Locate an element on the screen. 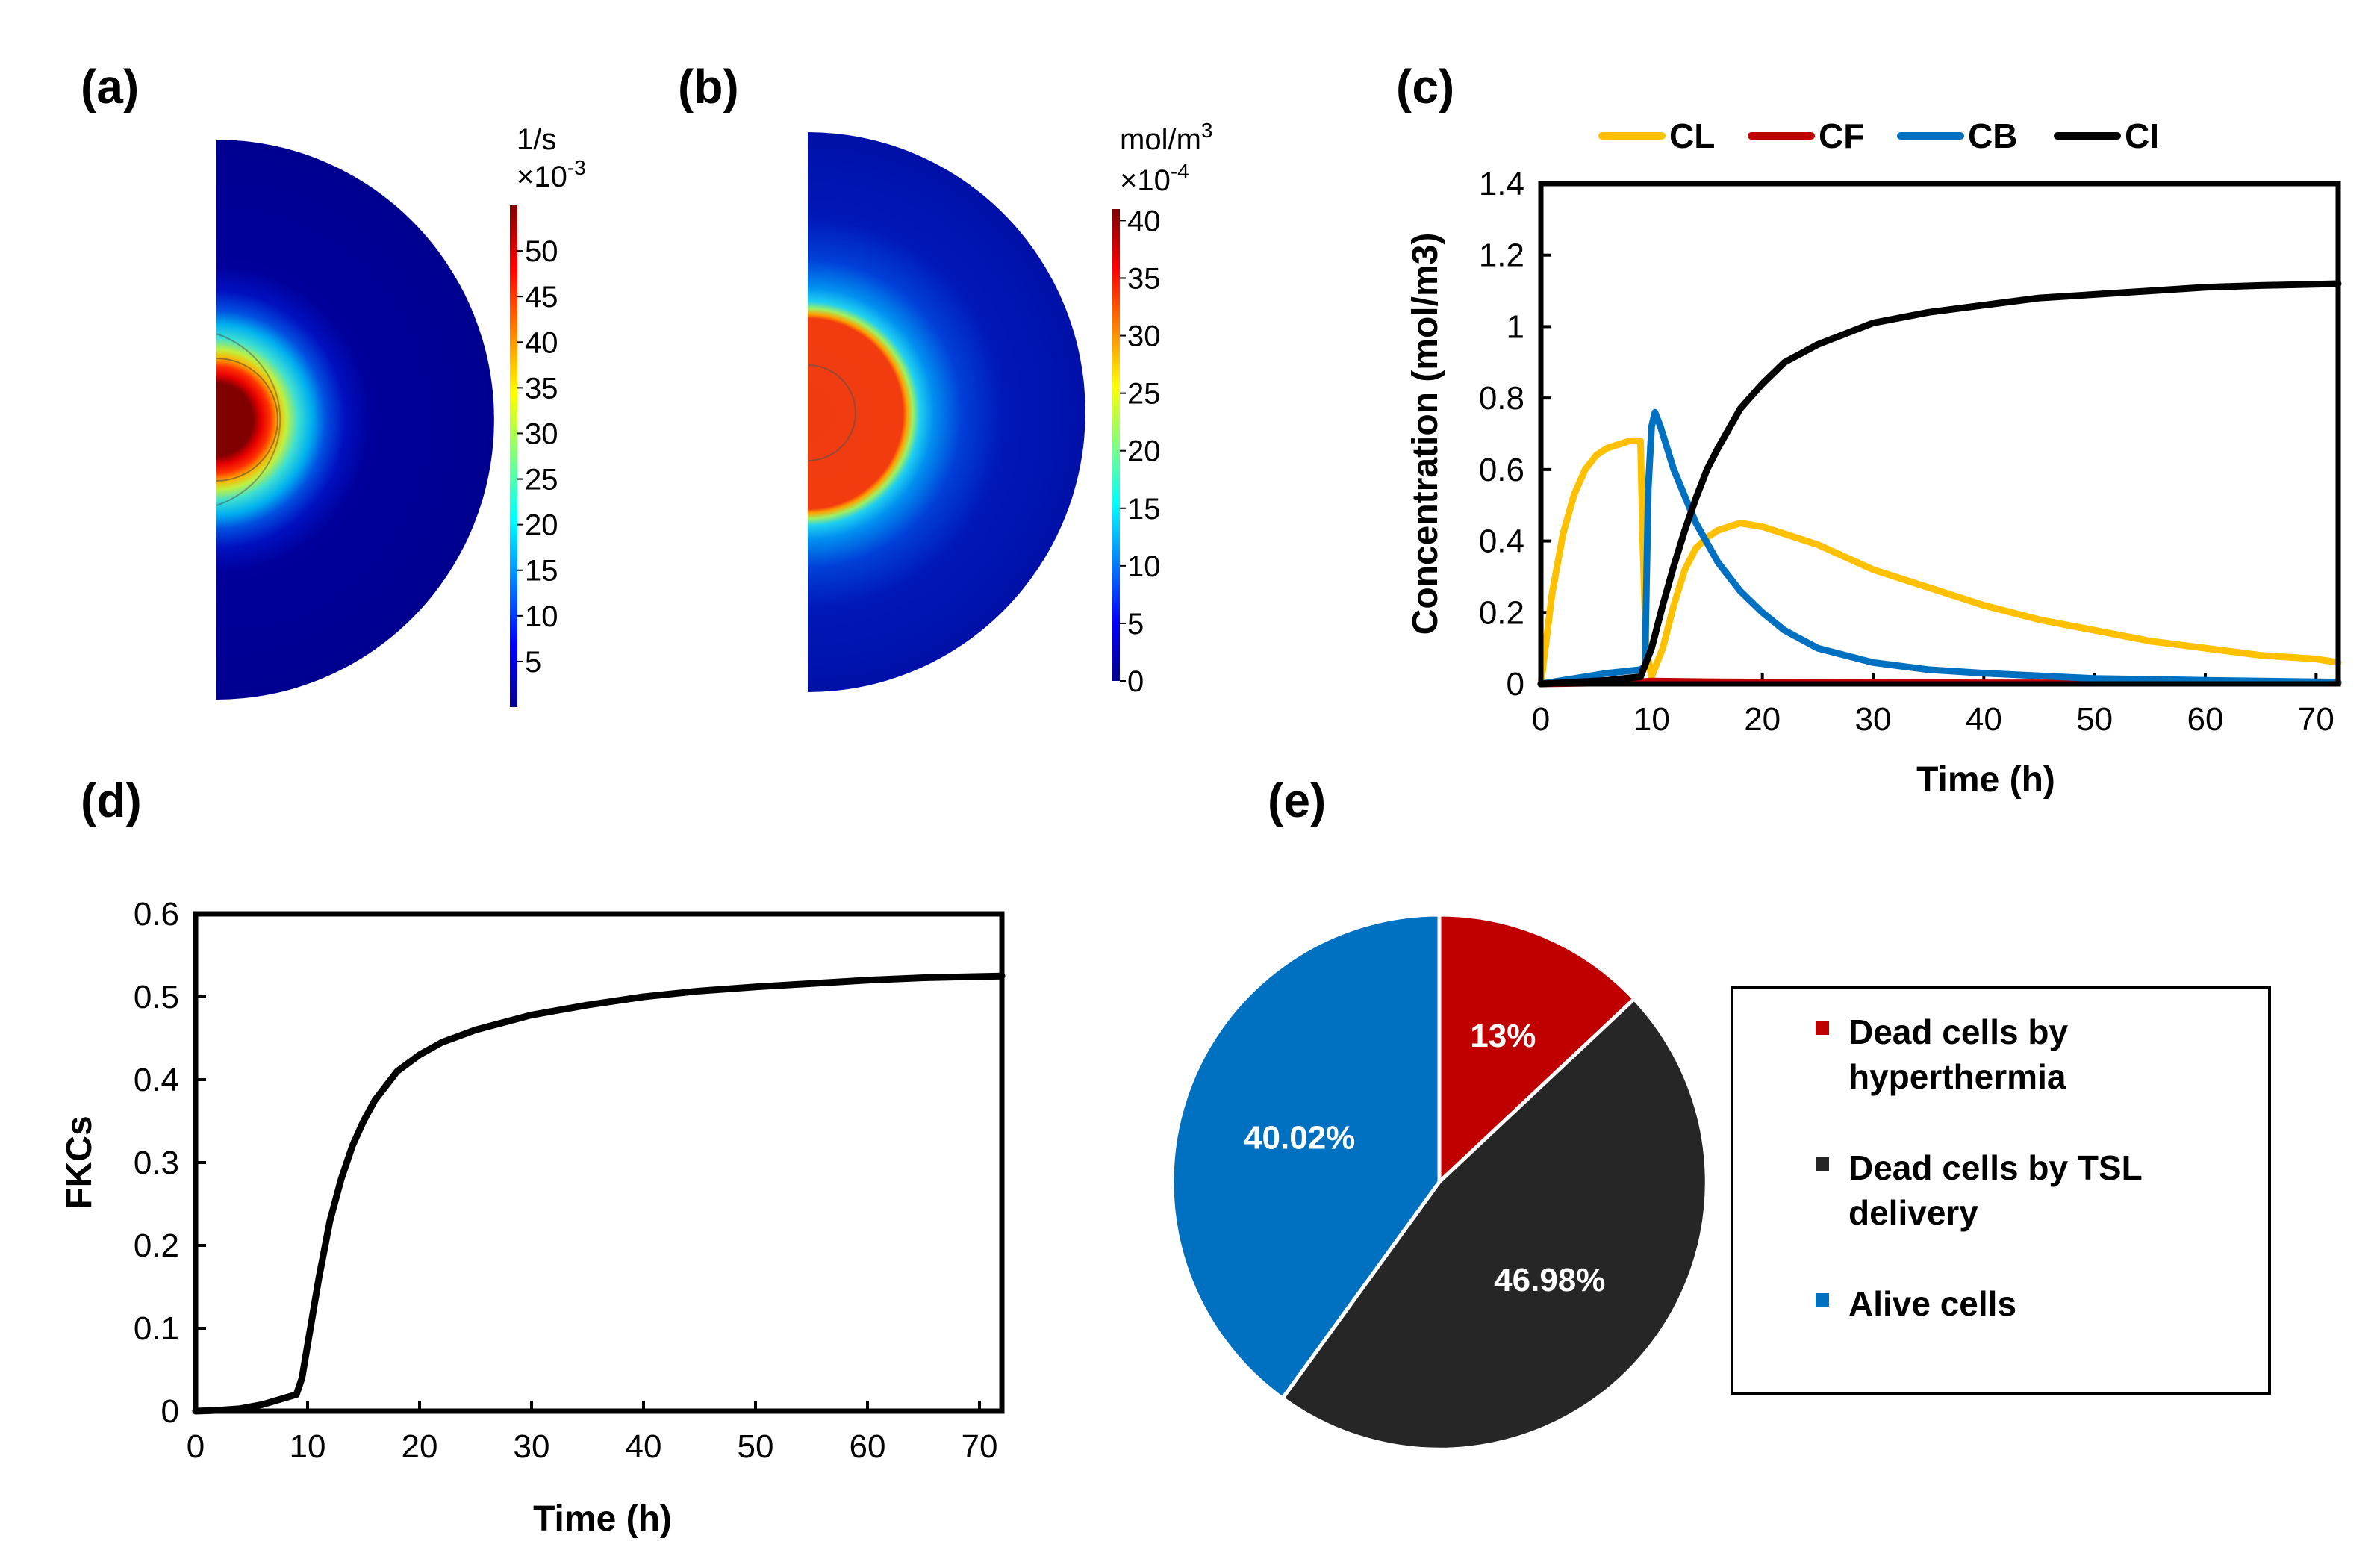  colorbar-tick-label: 50 is located at coordinates (541, 251).